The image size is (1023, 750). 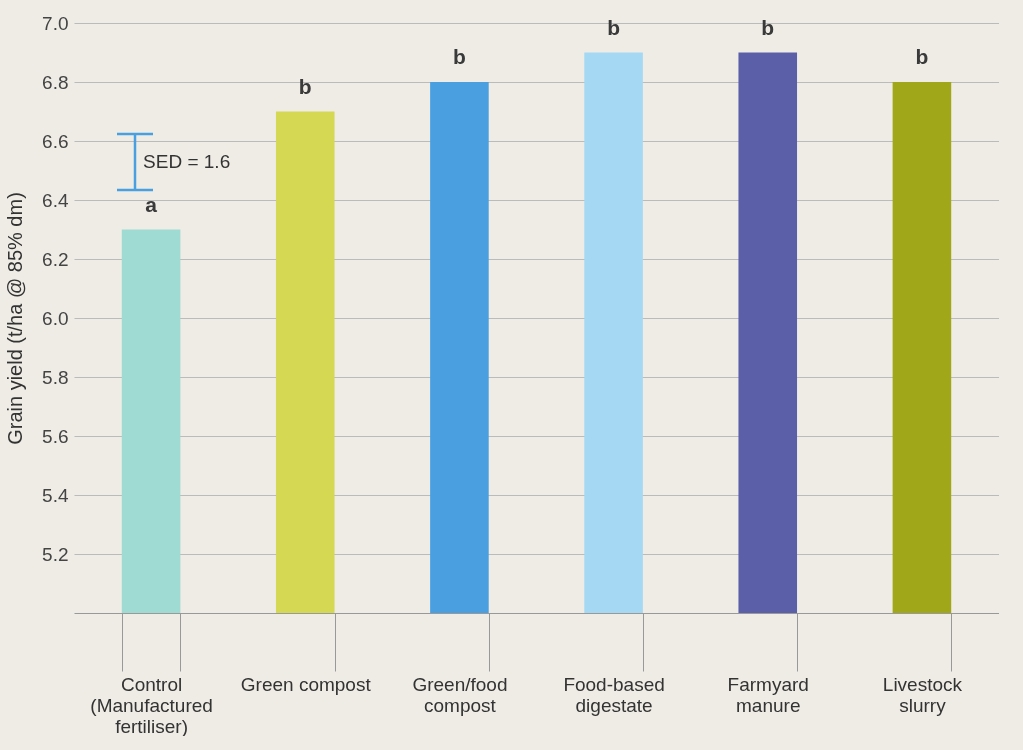 I want to click on x-tick-label: Farmyard manure, so click(x=768, y=694).